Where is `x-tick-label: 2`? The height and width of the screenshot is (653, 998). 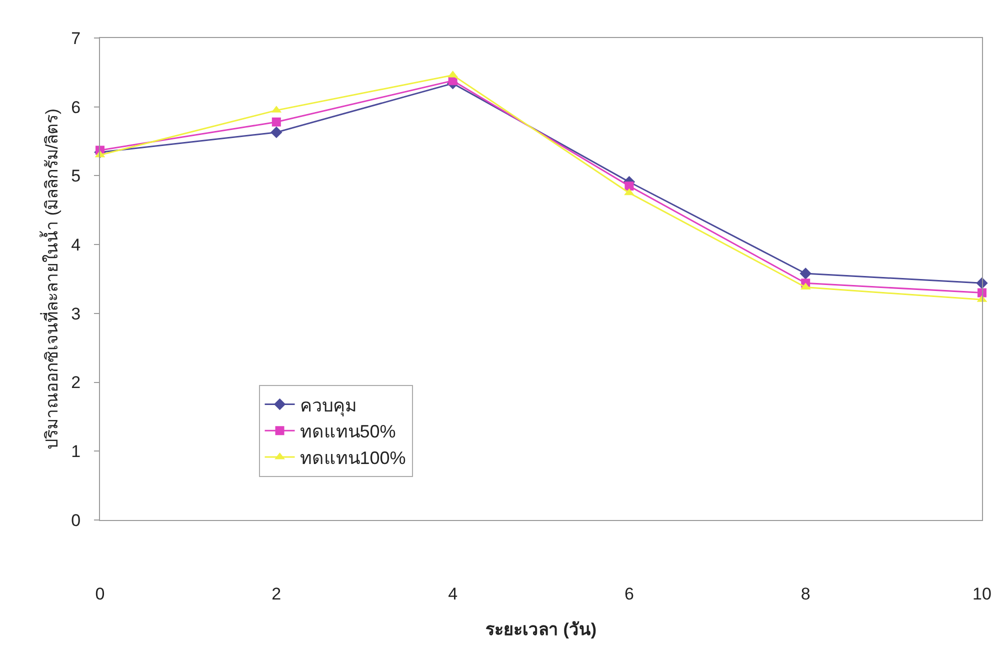
x-tick-label: 2 is located at coordinates (277, 594).